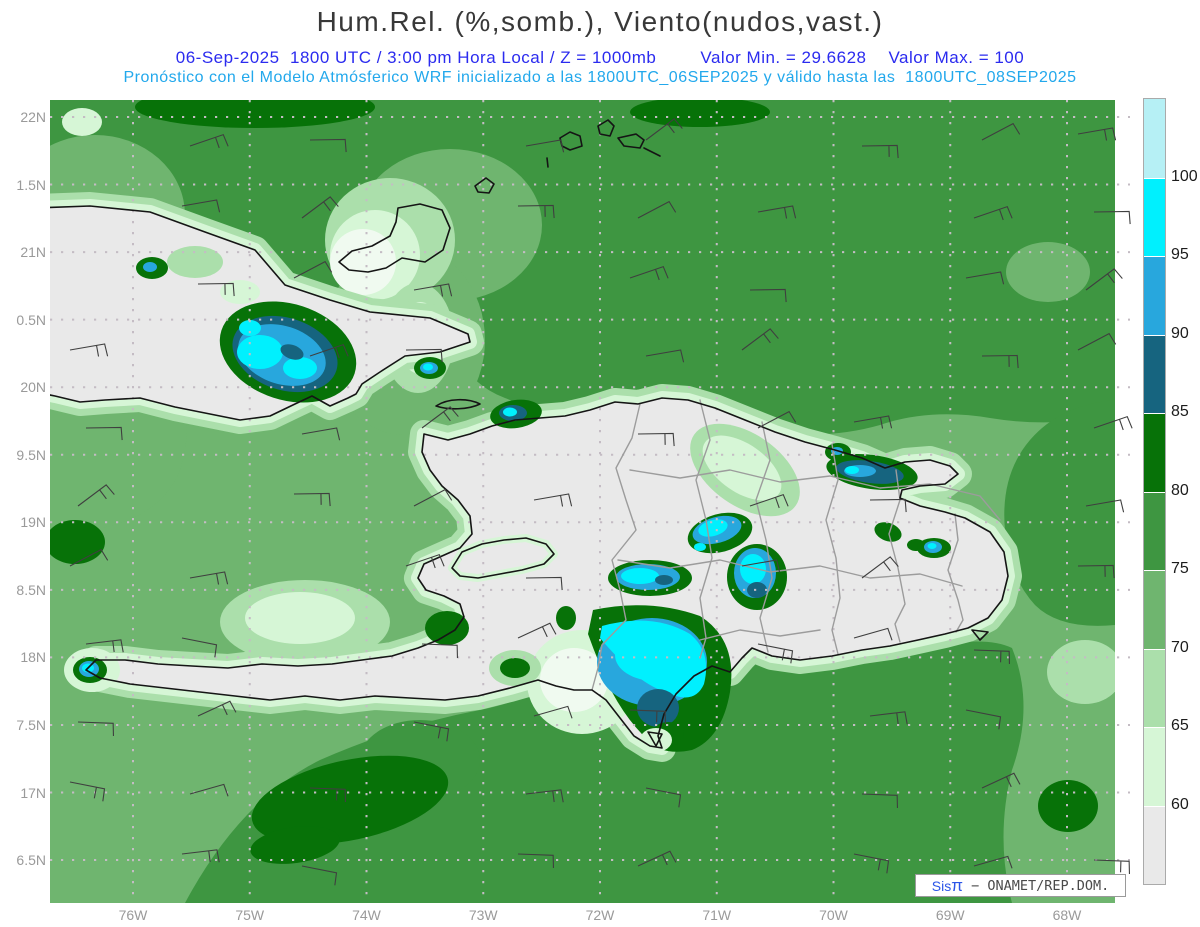 Image resolution: width=1200 pixels, height=927 pixels. I want to click on lon-tick-label: 68W, so click(1067, 915).